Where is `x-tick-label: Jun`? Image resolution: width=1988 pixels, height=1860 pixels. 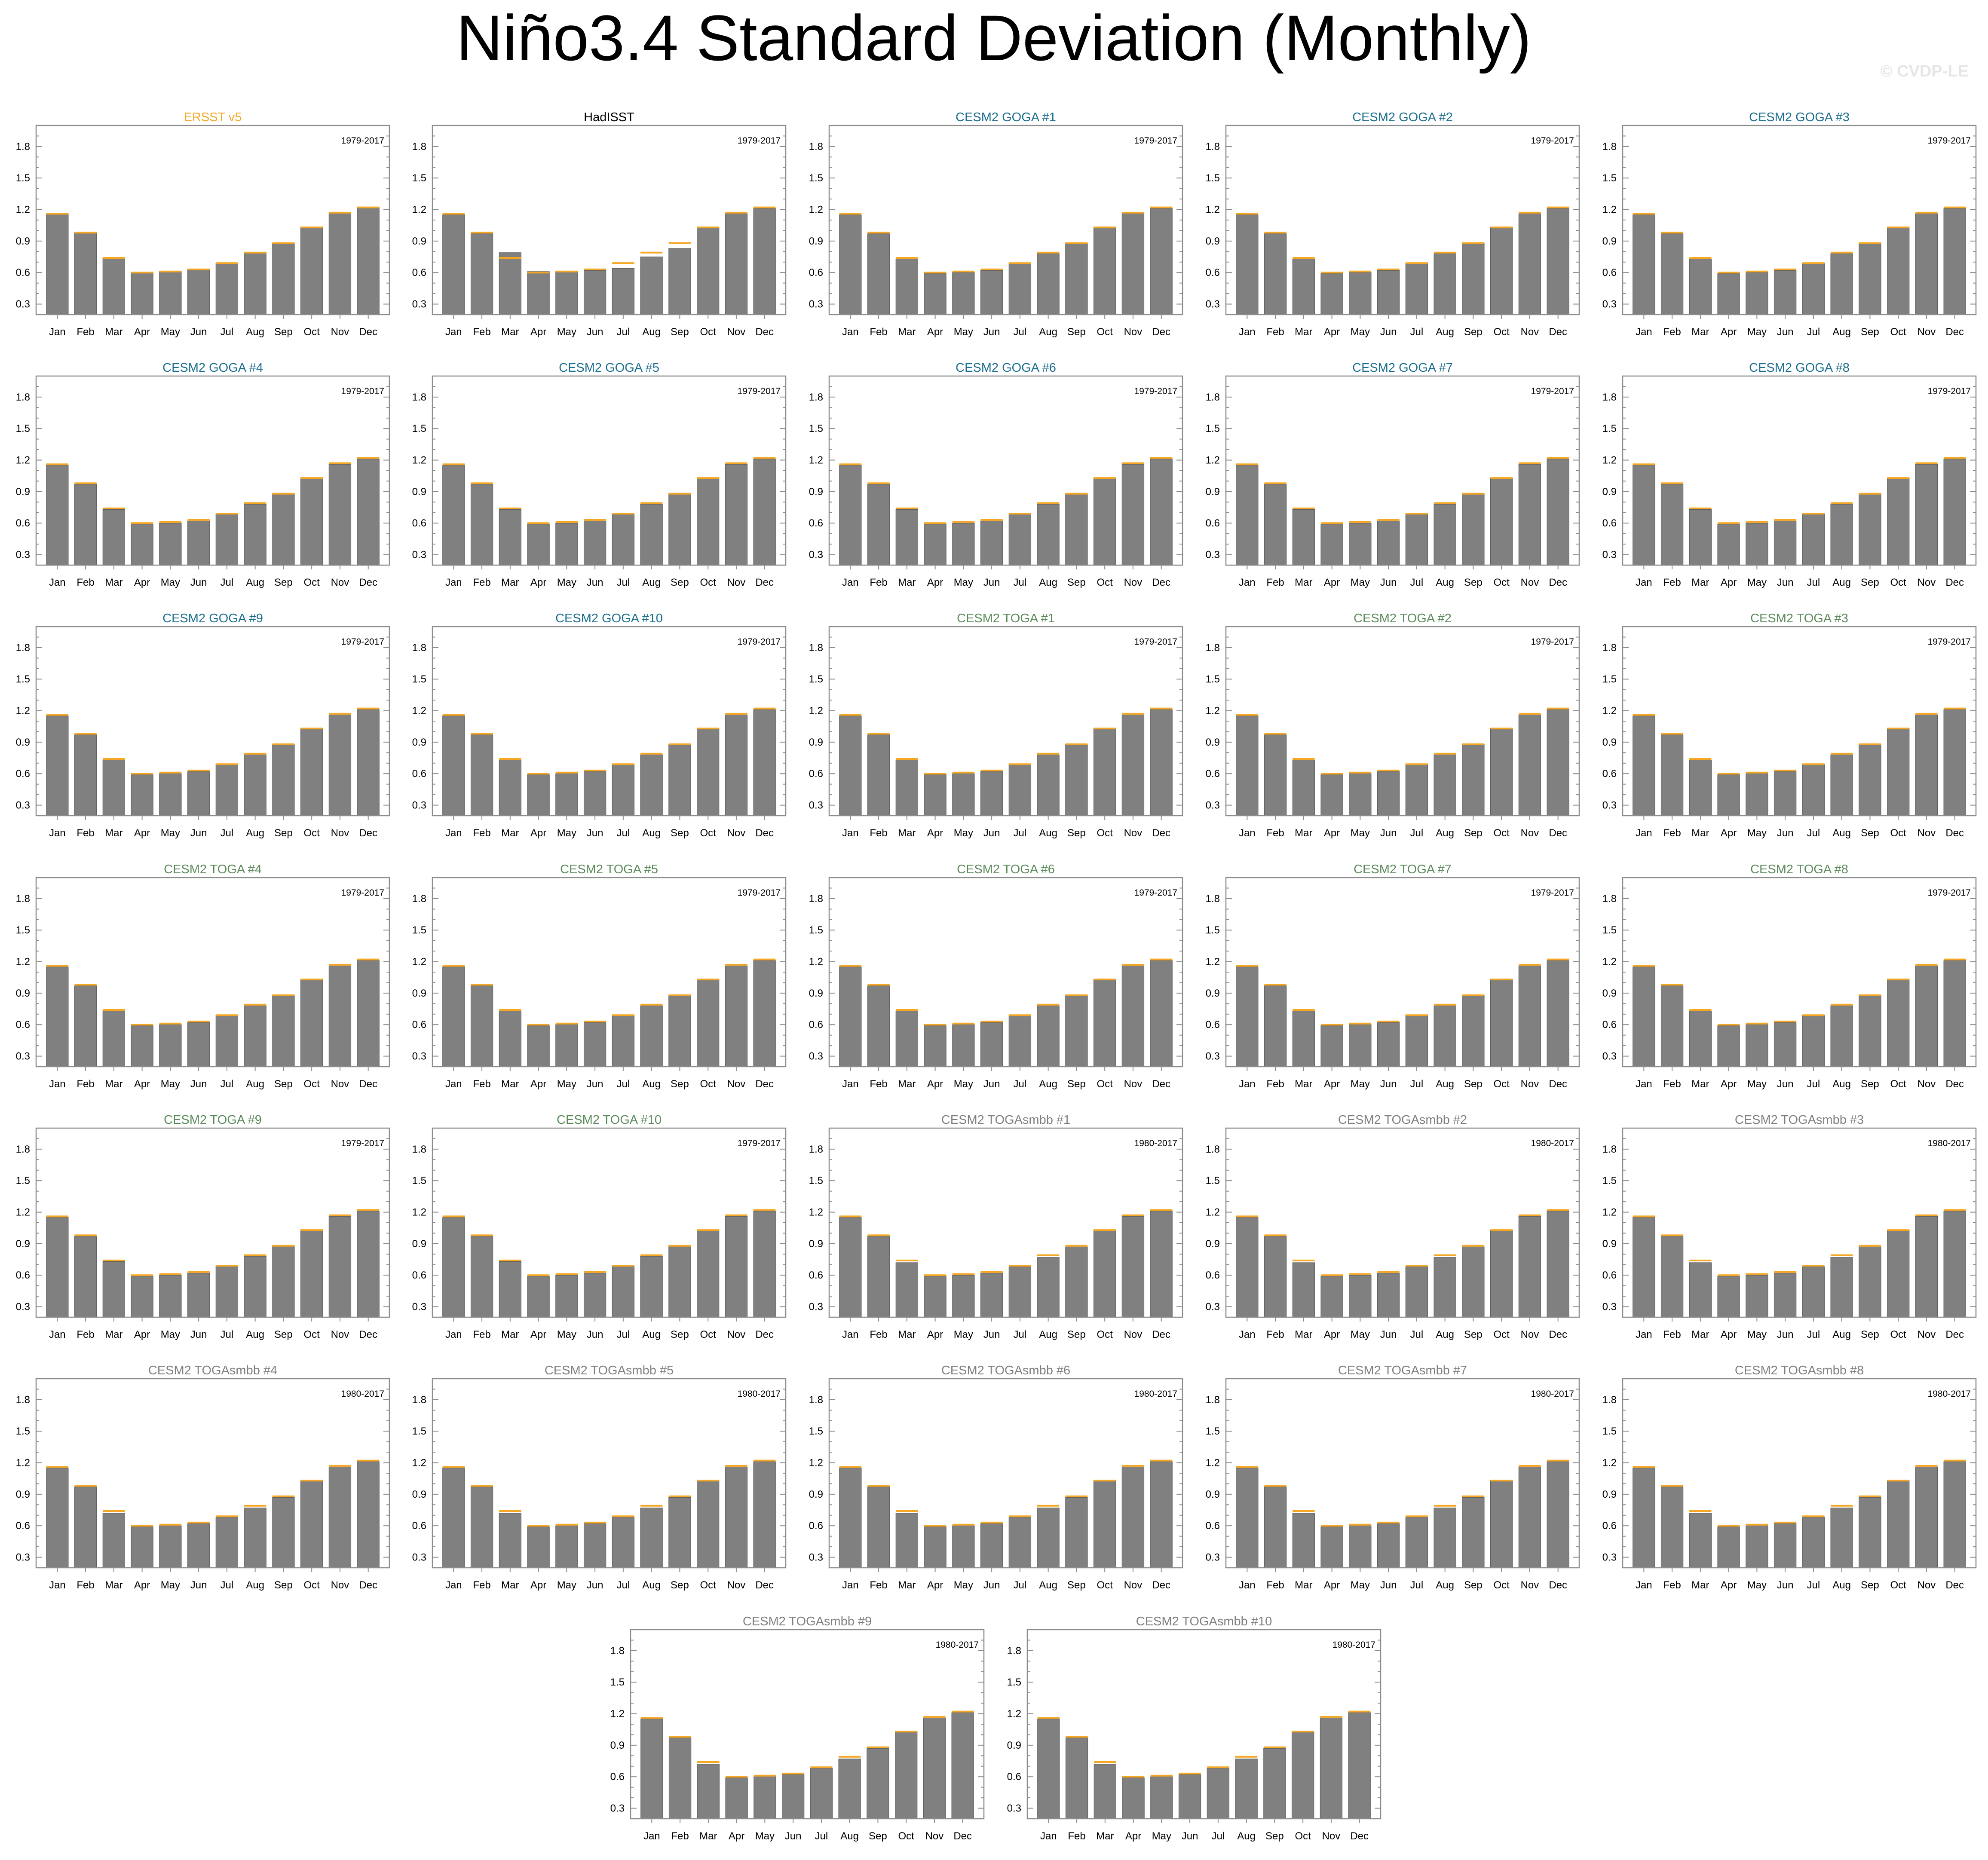 x-tick-label: Jun is located at coordinates (198, 1084).